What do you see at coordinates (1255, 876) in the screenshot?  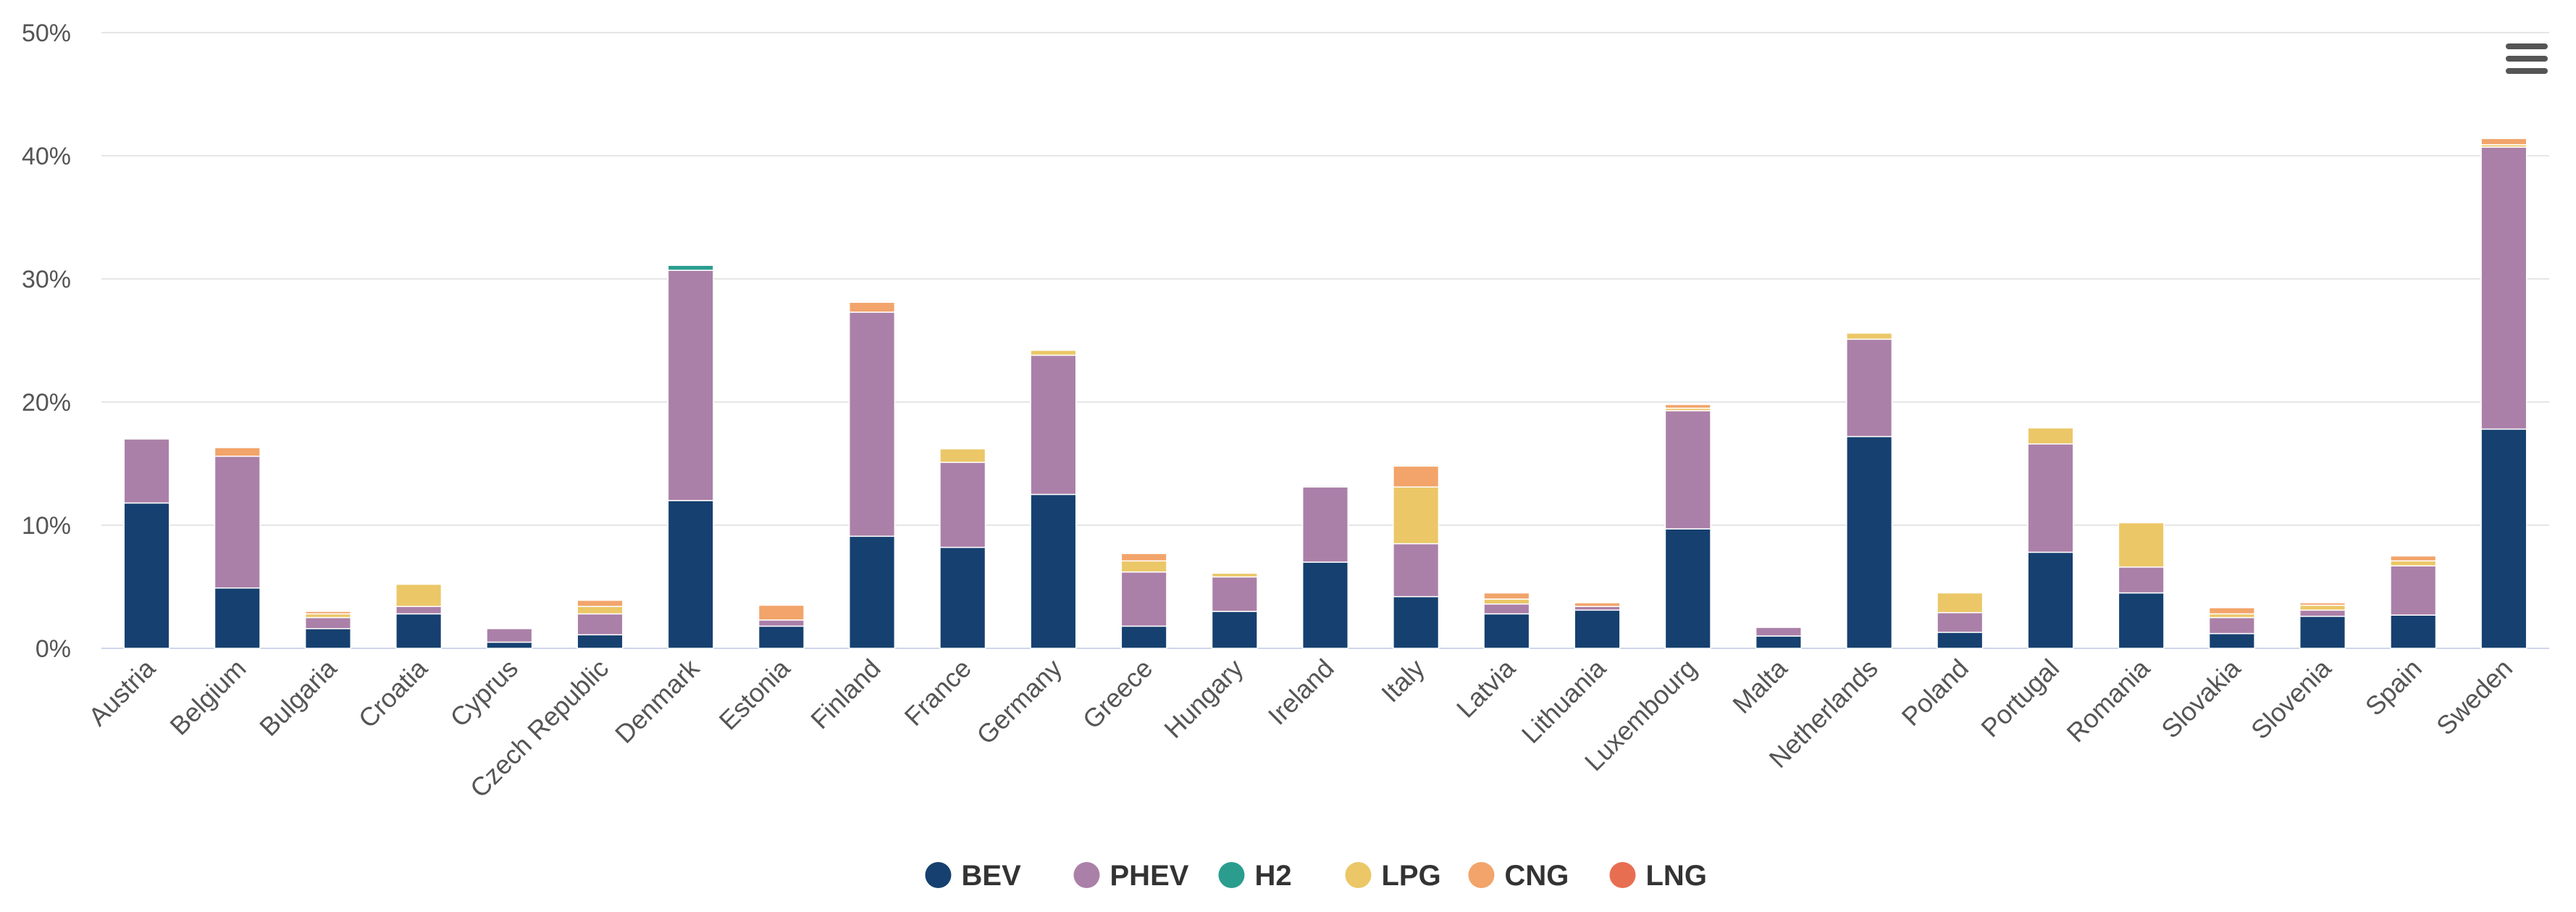 I see `legend-item-h2: H2` at bounding box center [1255, 876].